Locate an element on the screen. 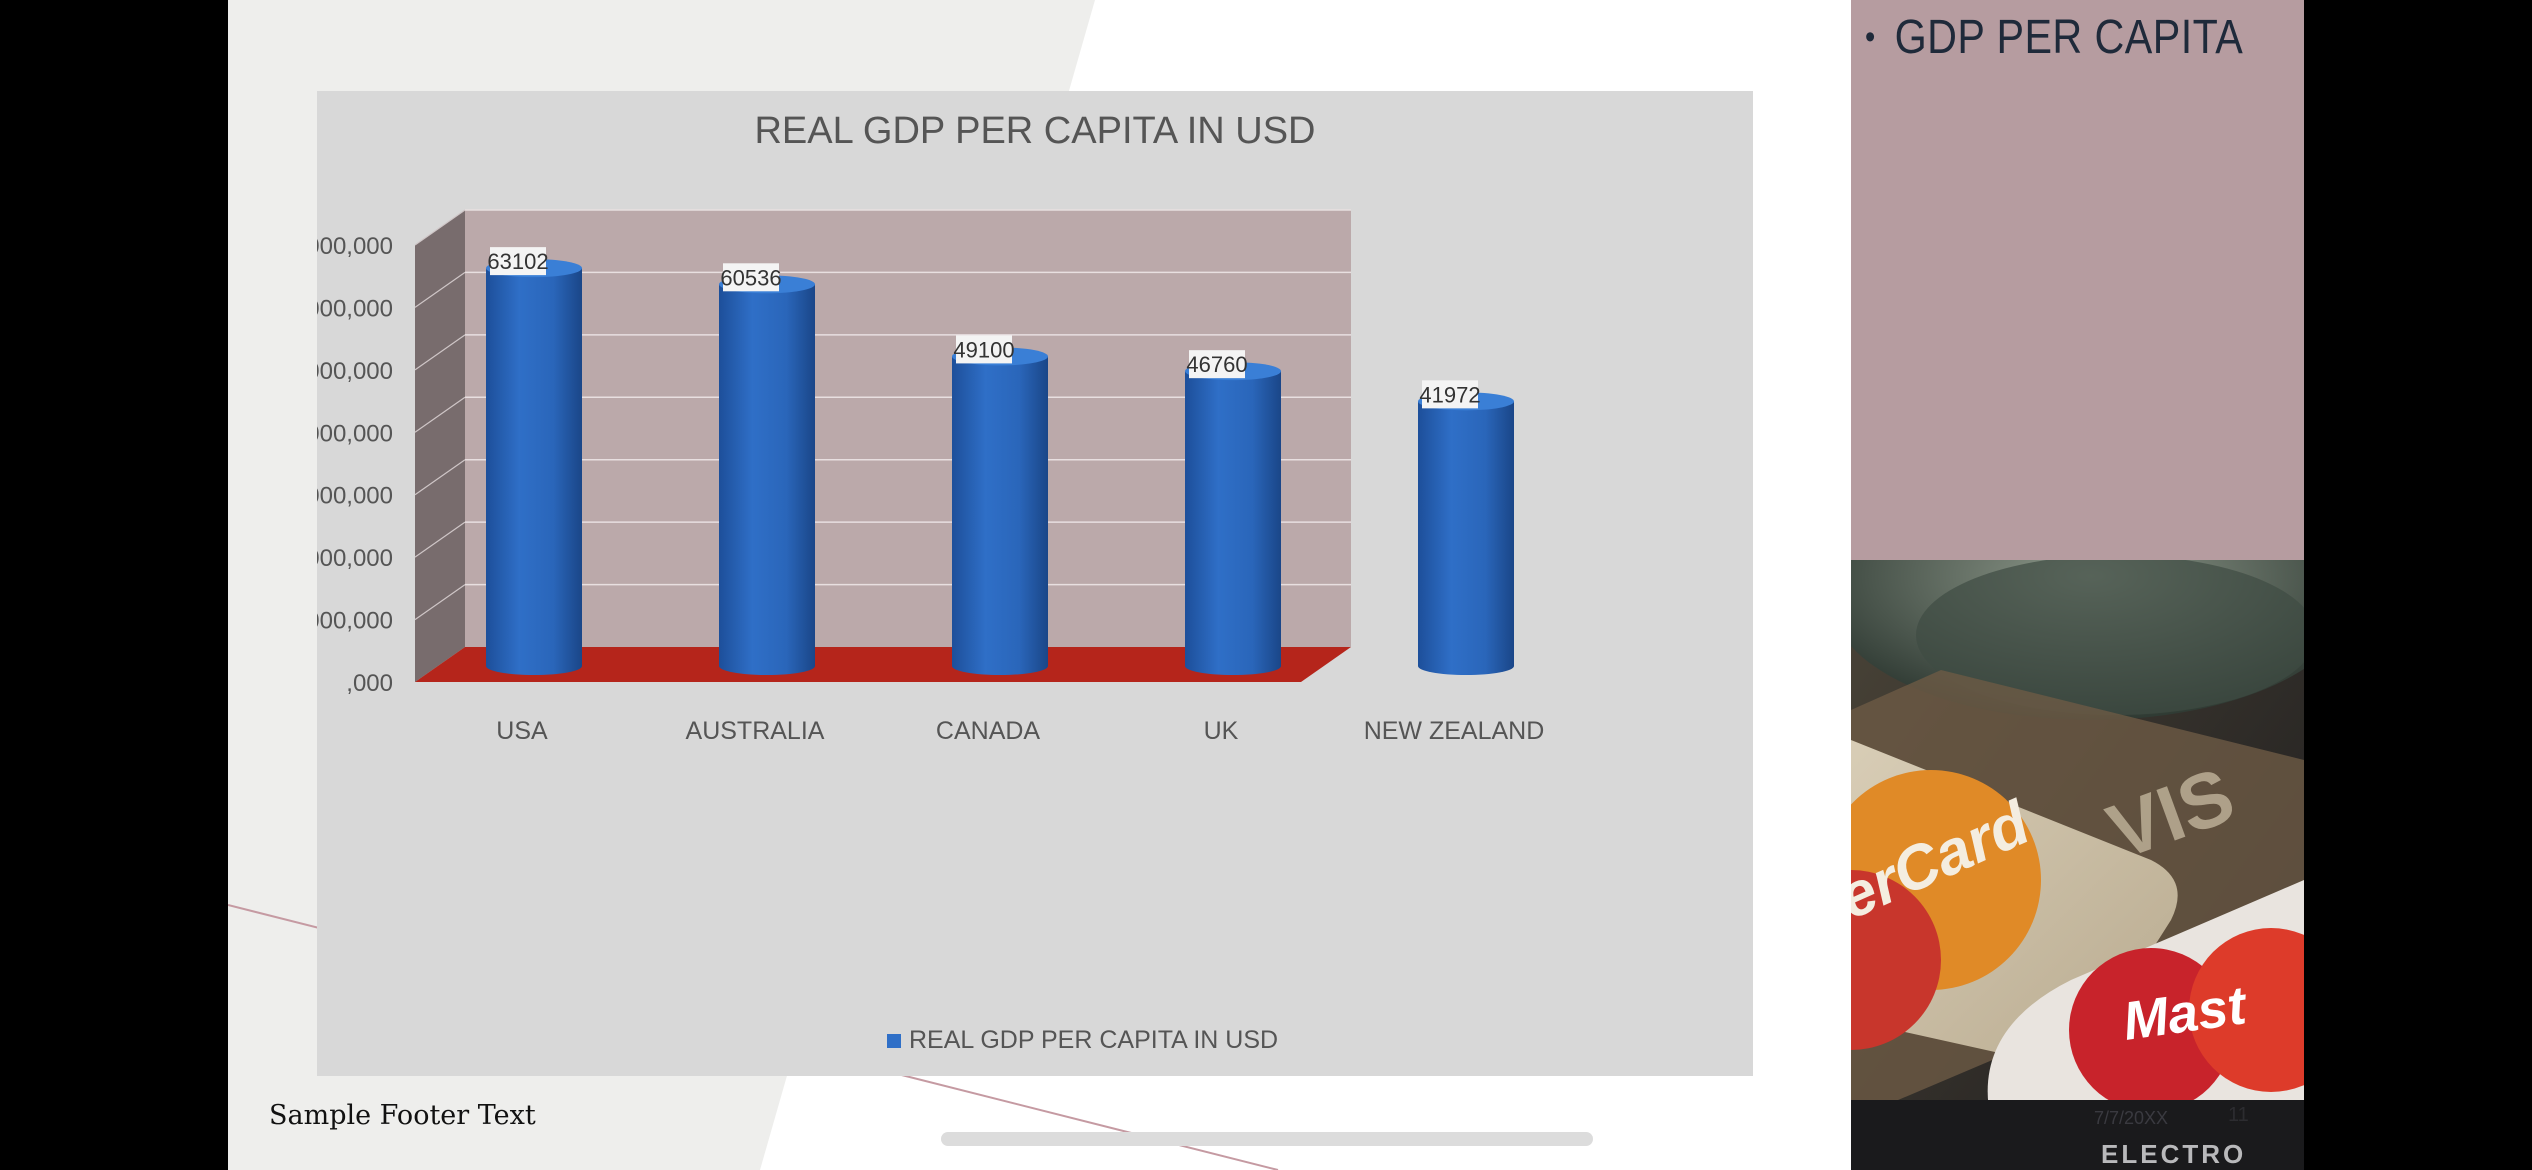 The height and width of the screenshot is (1170, 2532). bullet-item: • GDP PER CAPITA is located at coordinates (2054, 37).